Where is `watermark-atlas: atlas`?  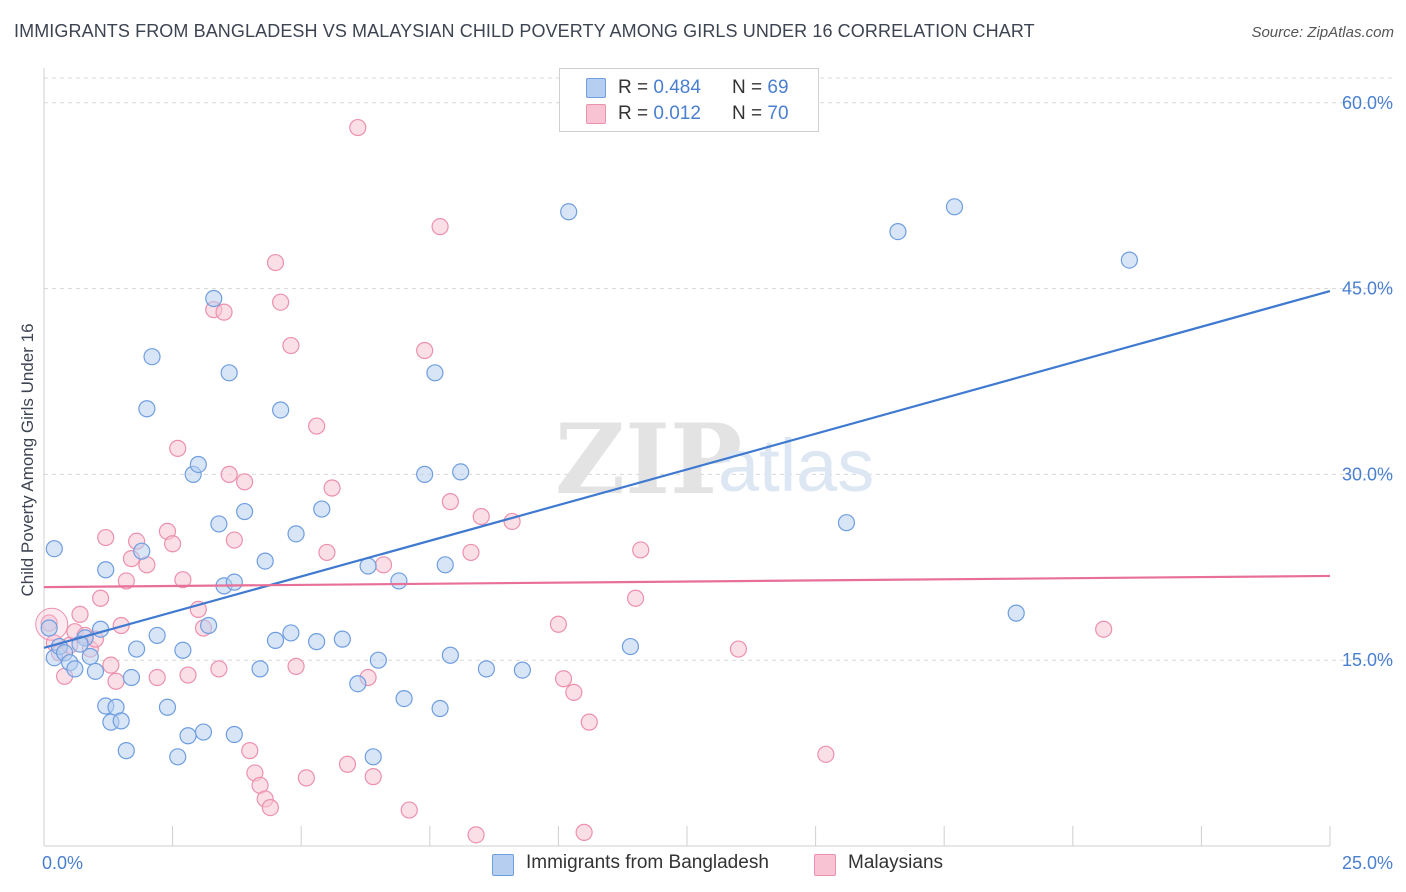
watermark-atlas: atlas is located at coordinates (796, 465).